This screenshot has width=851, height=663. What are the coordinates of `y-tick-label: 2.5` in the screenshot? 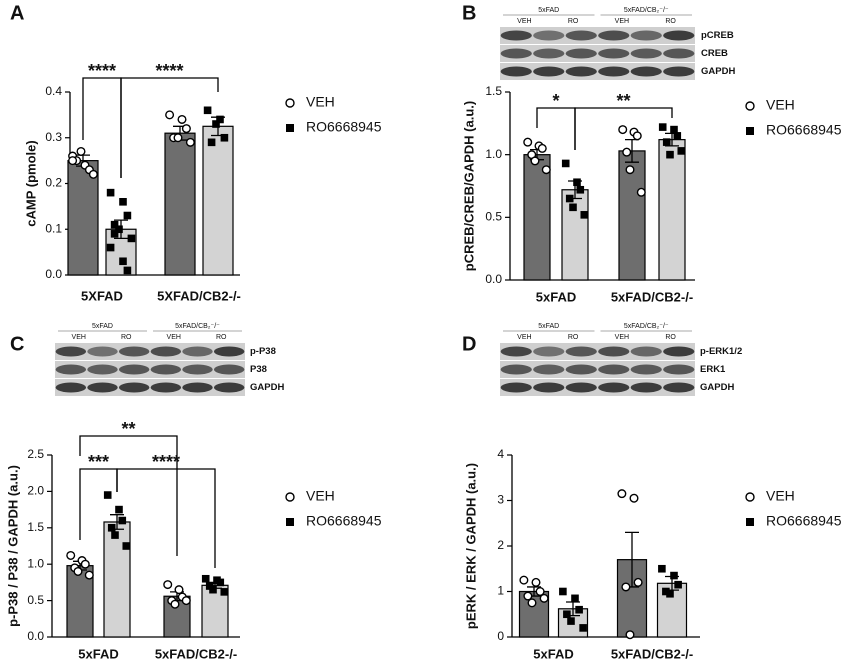 It's located at (35, 454).